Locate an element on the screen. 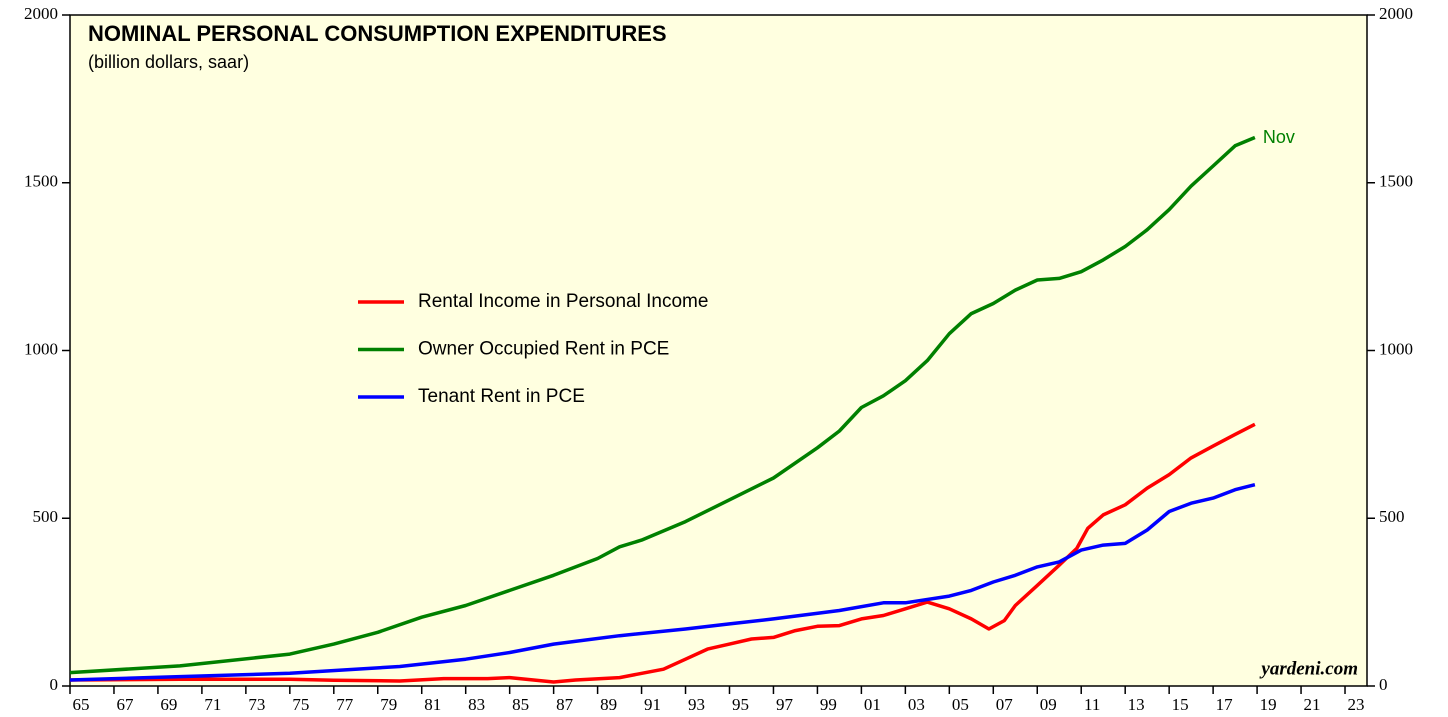  x-tick-label: 85 is located at coordinates (520, 704).